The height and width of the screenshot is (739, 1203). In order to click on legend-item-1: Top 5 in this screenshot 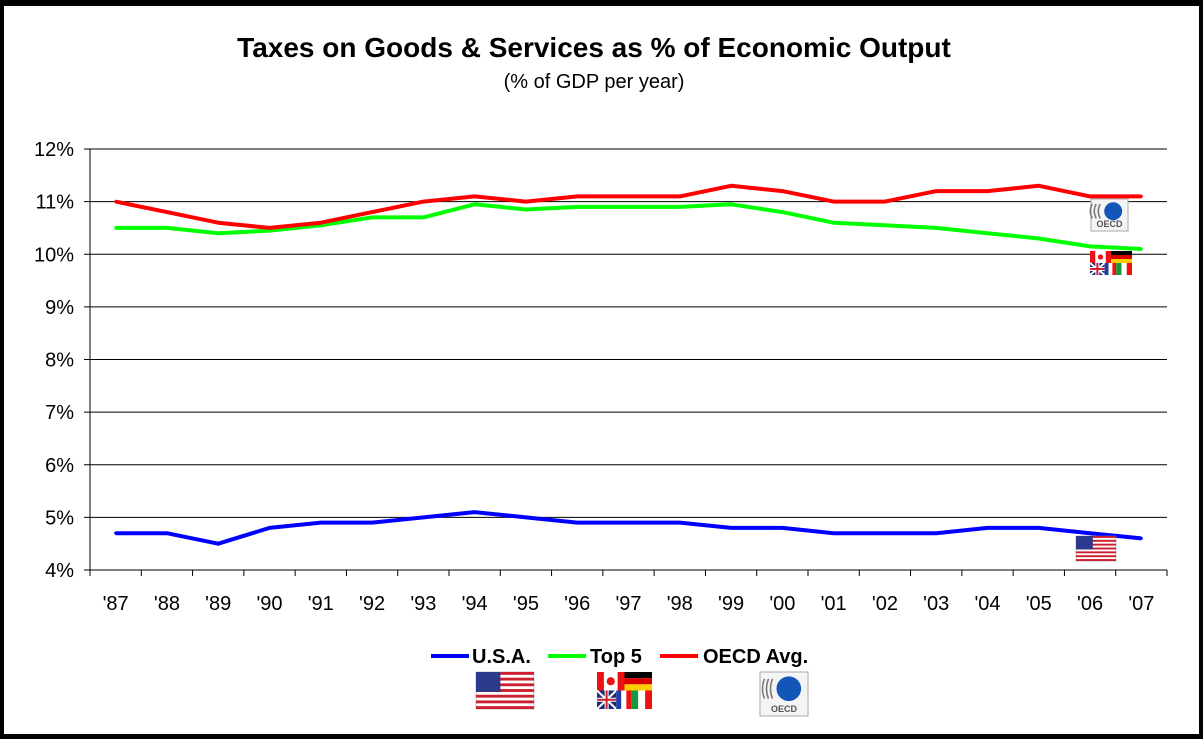, I will do `click(600, 678)`.